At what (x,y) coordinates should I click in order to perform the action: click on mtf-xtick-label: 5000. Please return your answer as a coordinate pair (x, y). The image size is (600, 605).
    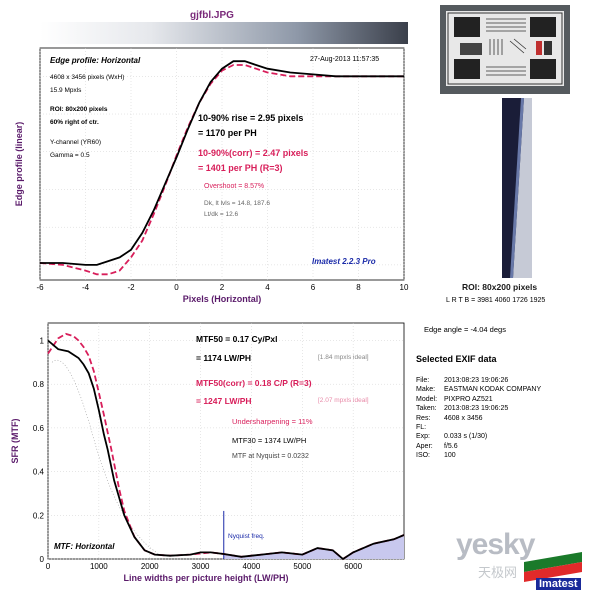
    Looking at the image, I should click on (302, 566).